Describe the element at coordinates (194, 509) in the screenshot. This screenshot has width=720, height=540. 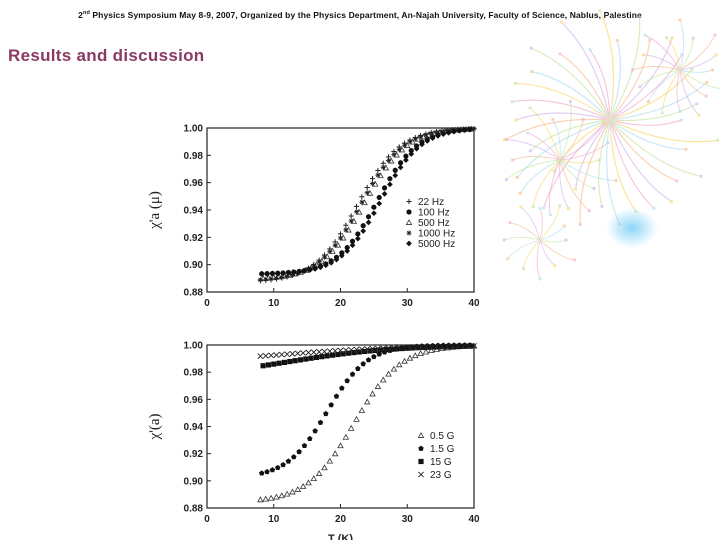
I see `y-tick-label: 0.88` at that location.